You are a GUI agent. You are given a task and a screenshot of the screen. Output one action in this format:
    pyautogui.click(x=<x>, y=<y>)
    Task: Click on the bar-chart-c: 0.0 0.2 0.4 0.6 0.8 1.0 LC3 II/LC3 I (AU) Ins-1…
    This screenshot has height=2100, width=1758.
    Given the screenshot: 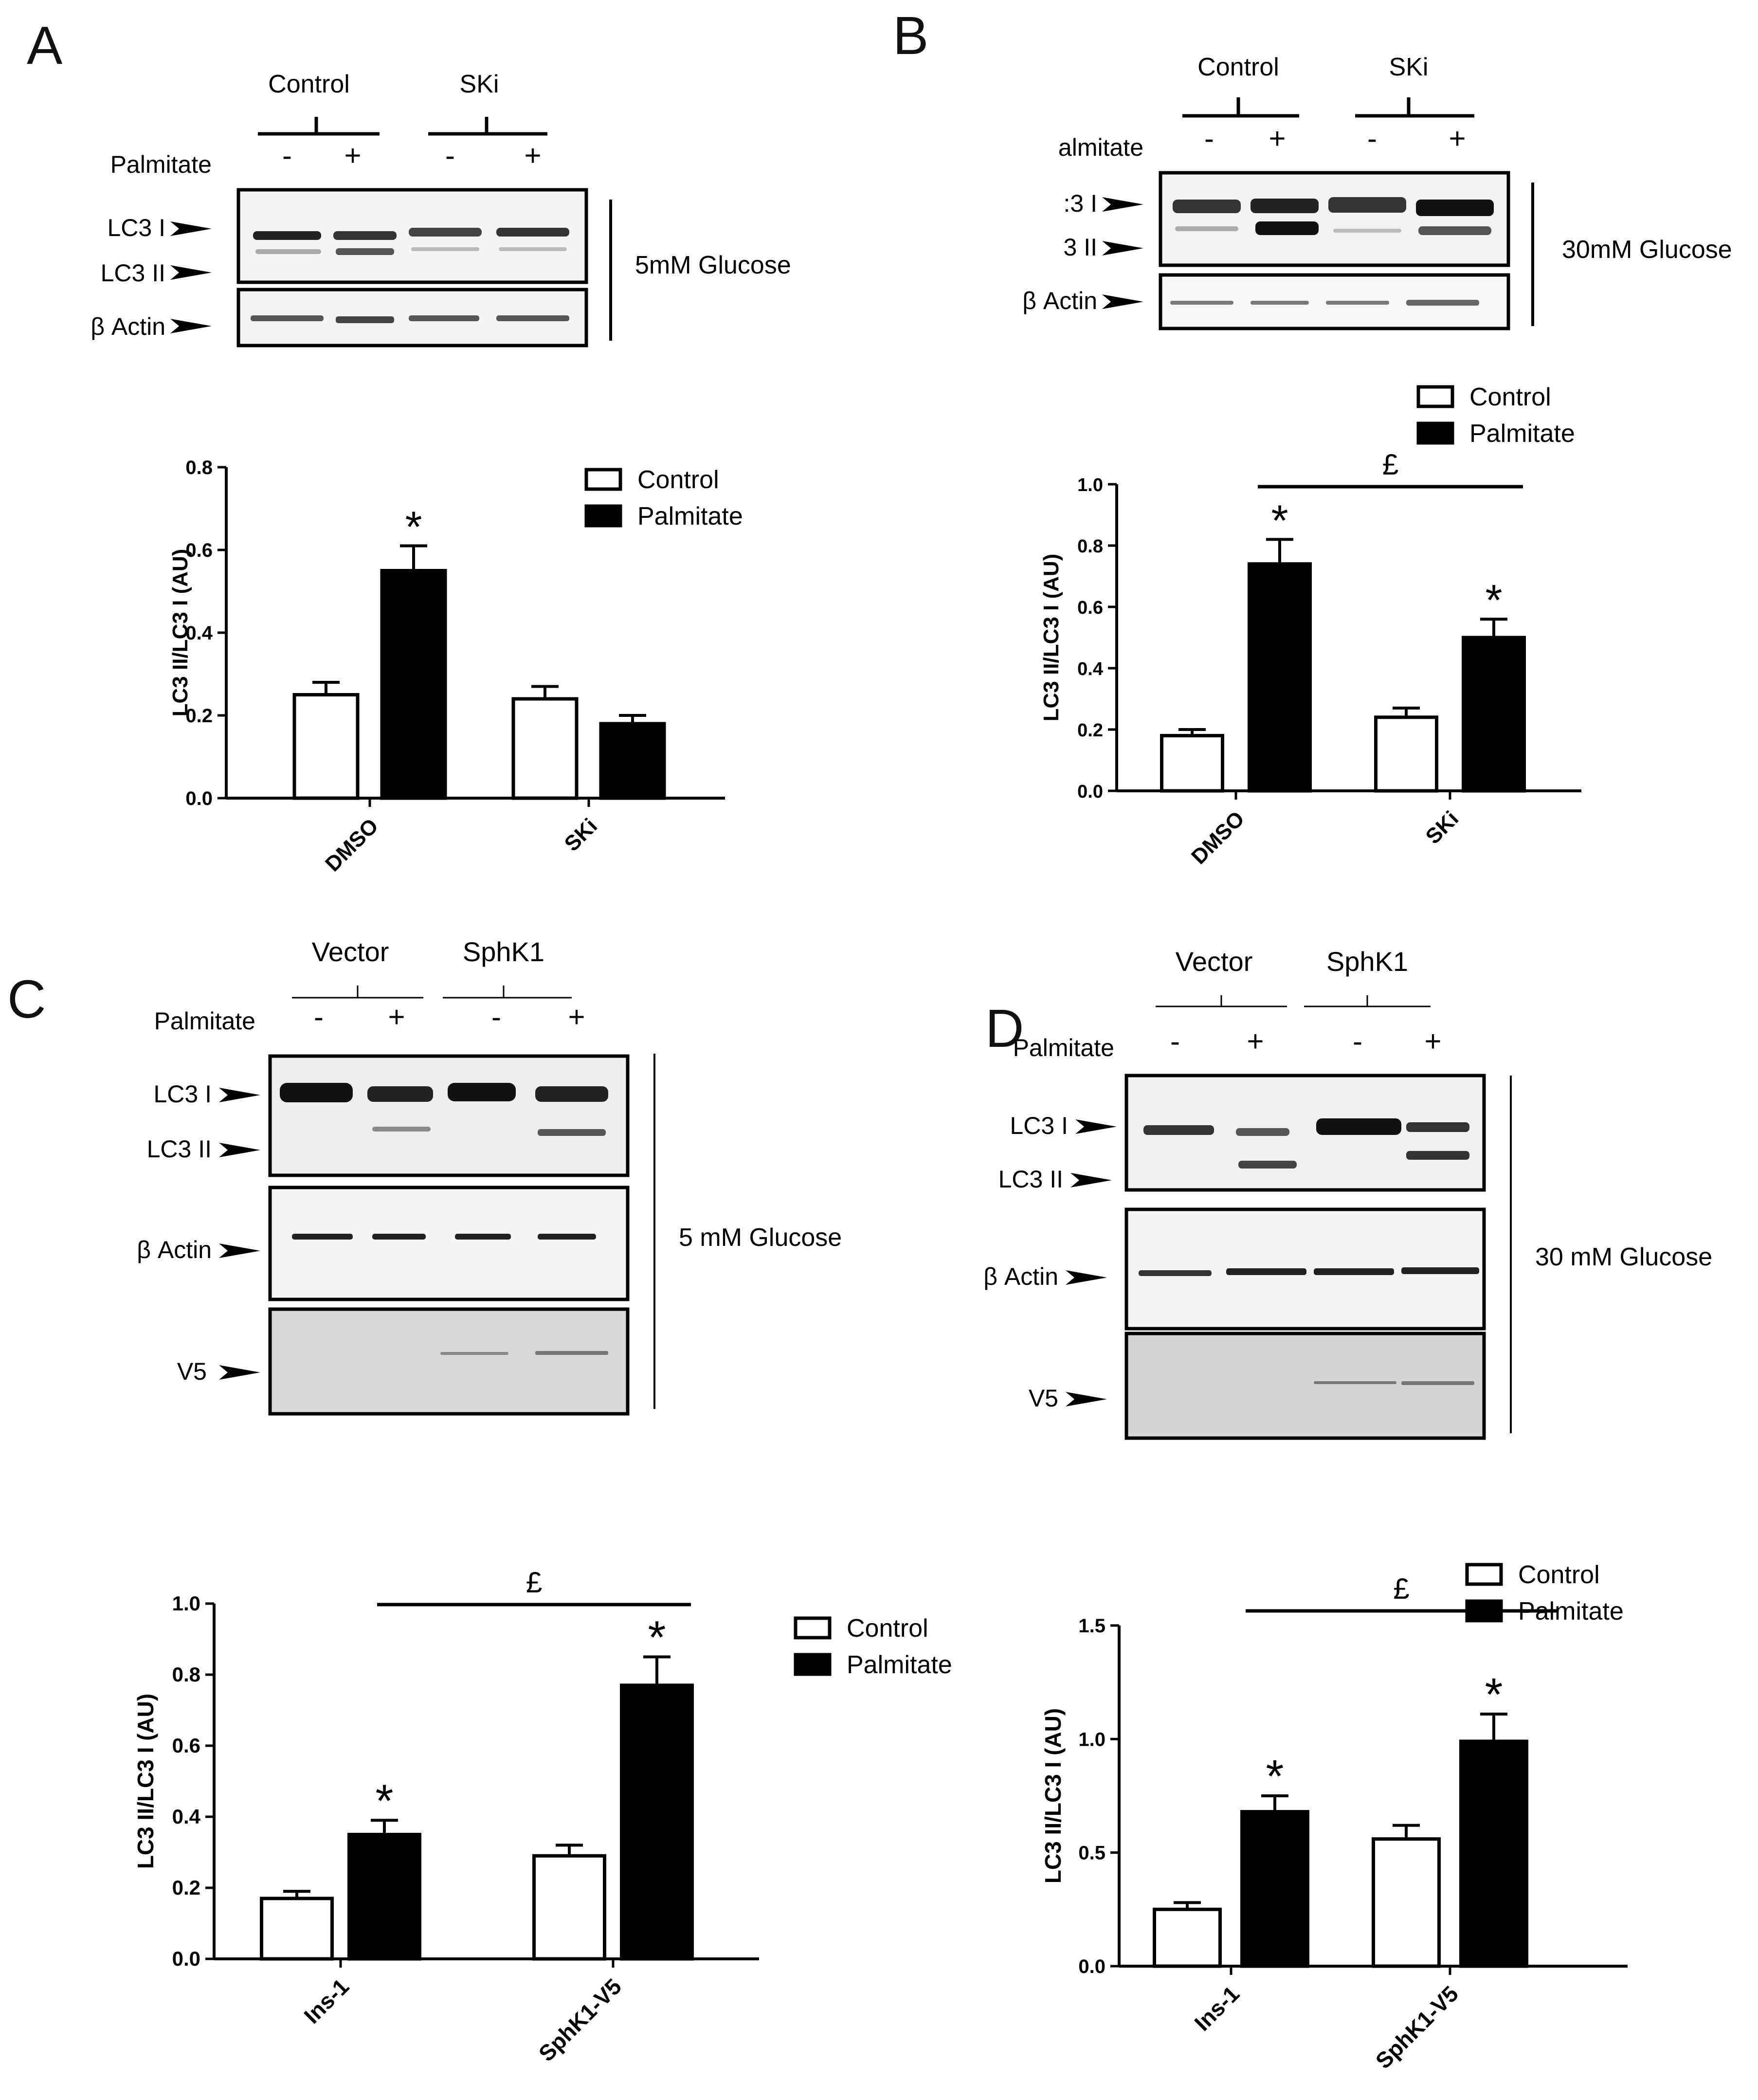 What is the action you would take?
    pyautogui.click(x=543, y=1816)
    